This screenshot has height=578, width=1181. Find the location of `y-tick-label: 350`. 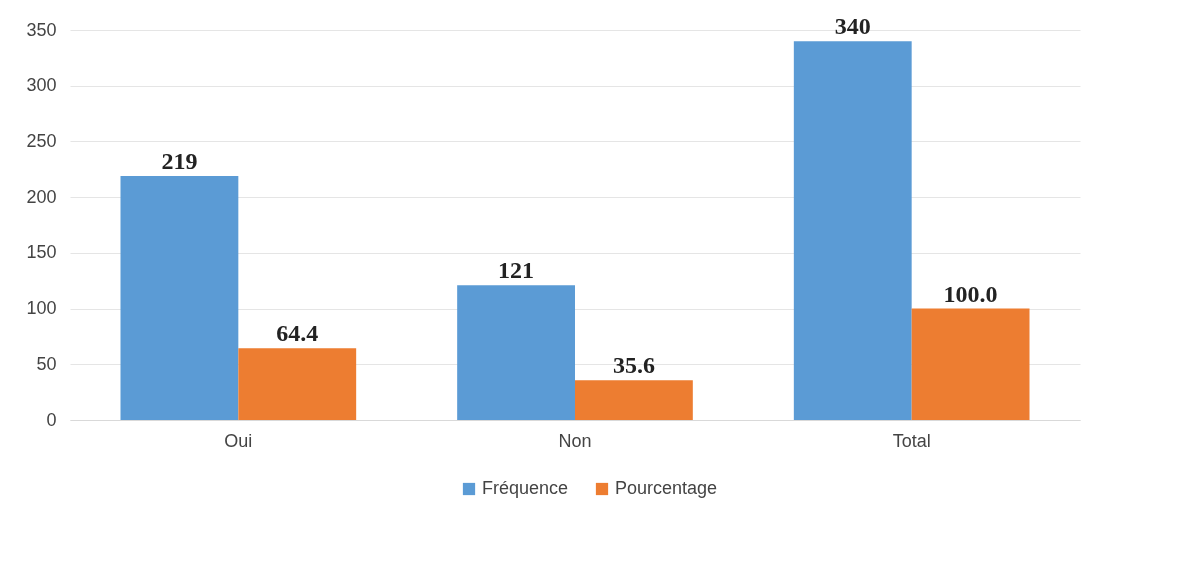

y-tick-label: 350 is located at coordinates (41, 29).